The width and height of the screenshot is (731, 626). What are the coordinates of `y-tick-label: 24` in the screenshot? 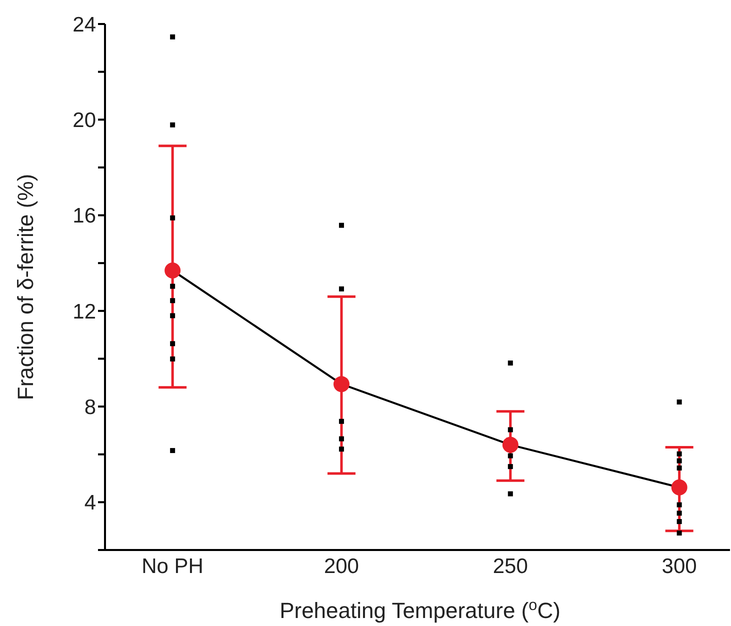 It's located at (84, 24).